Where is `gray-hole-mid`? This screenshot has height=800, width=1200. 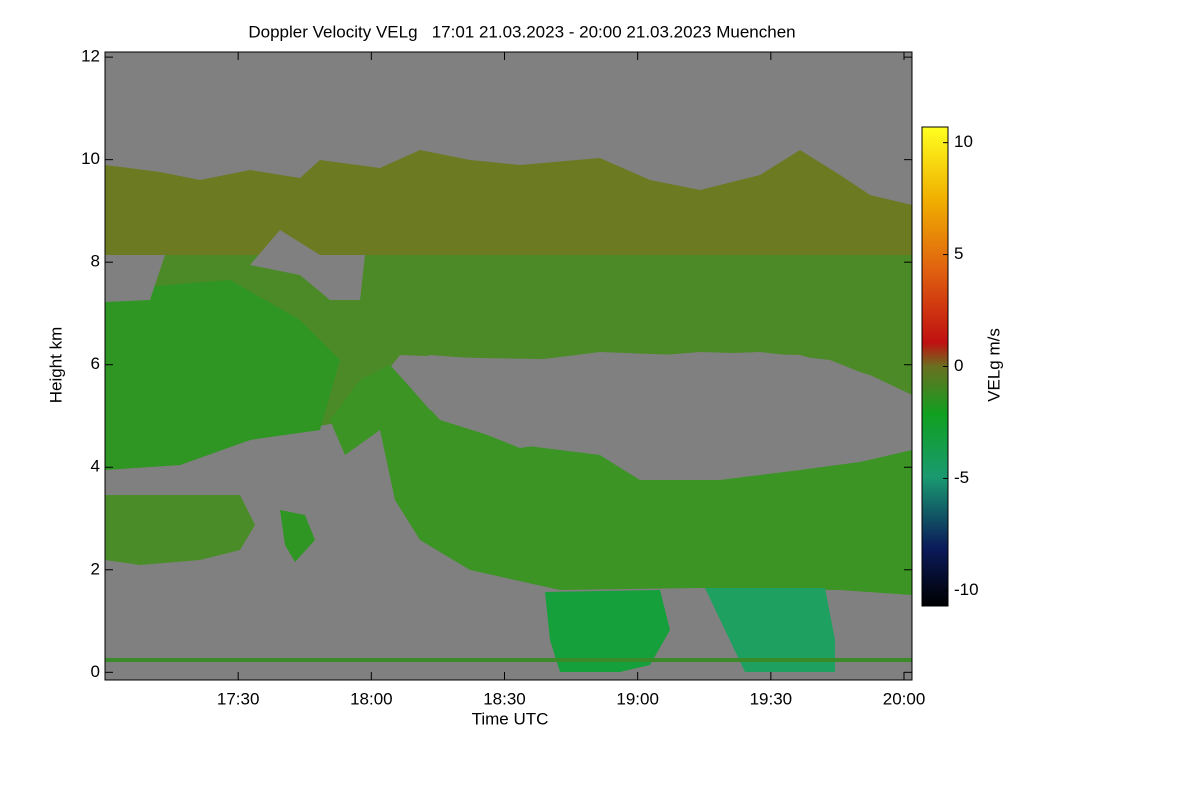 gray-hole-mid is located at coordinates (307, 265).